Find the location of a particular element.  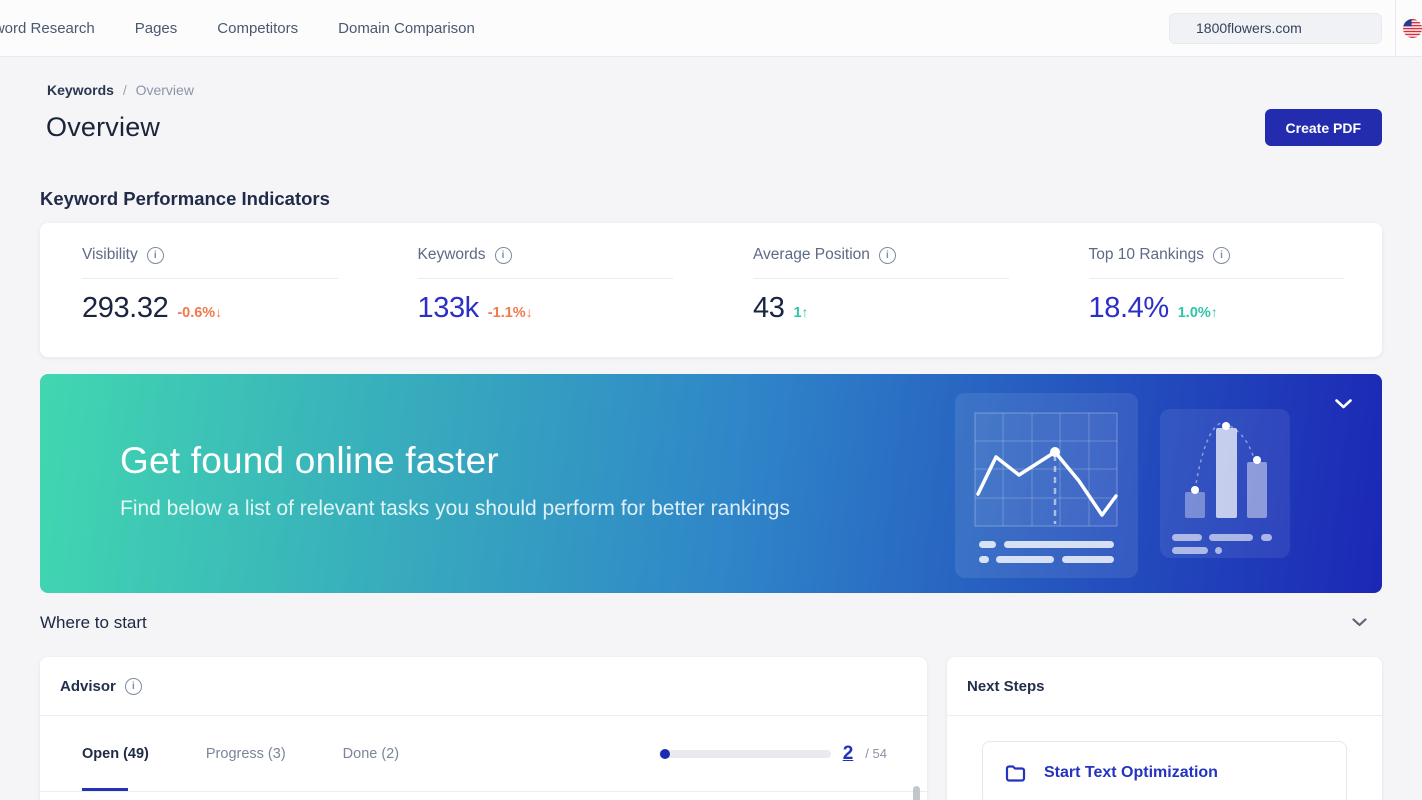

kpi-average-position: Average Position i 43 1↑ is located at coordinates (879, 290).